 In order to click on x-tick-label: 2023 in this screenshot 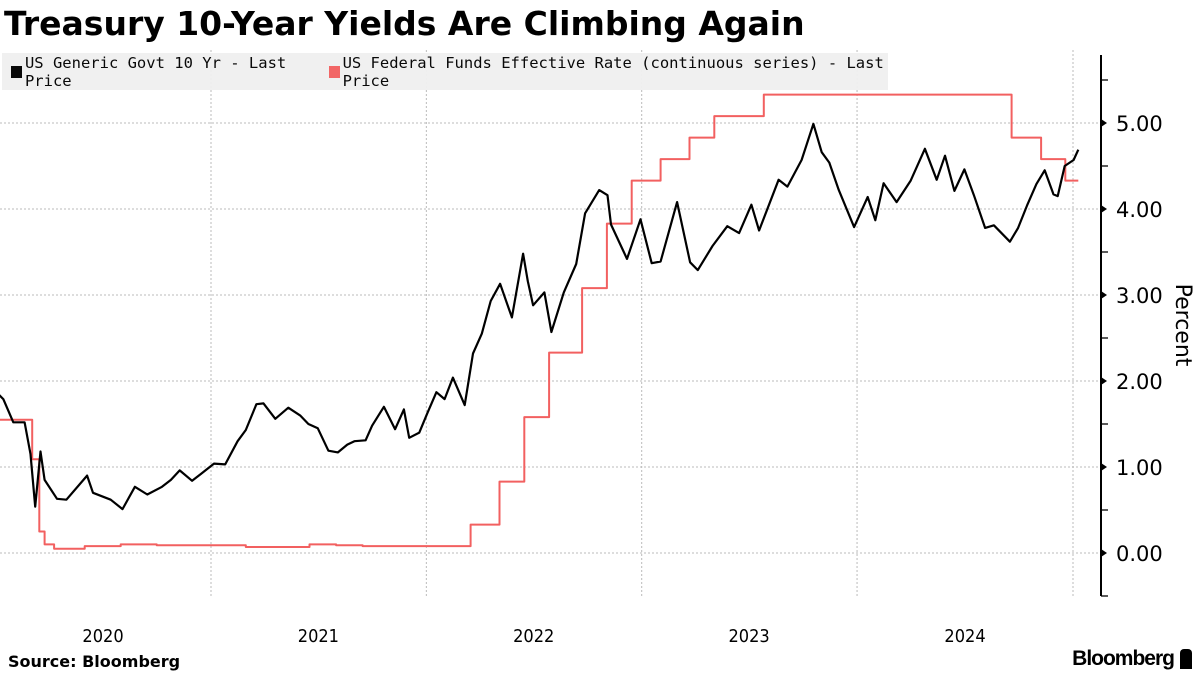, I will do `click(748, 636)`.